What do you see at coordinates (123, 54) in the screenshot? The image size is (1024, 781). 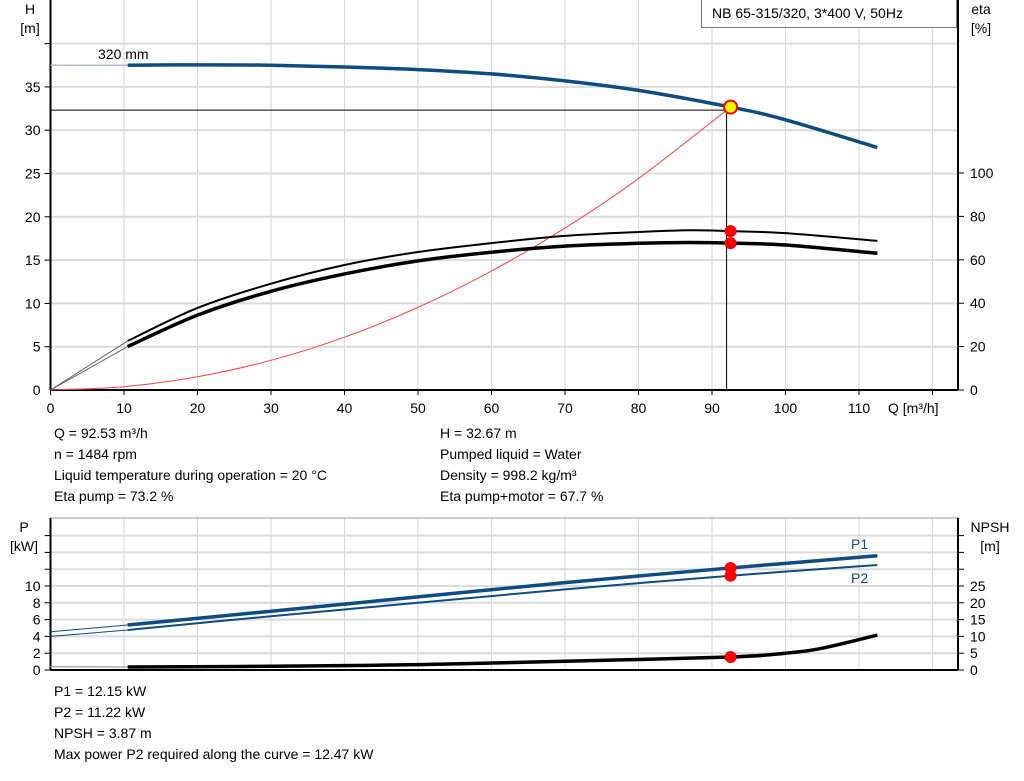 I see `impeller-label: 320 mm` at bounding box center [123, 54].